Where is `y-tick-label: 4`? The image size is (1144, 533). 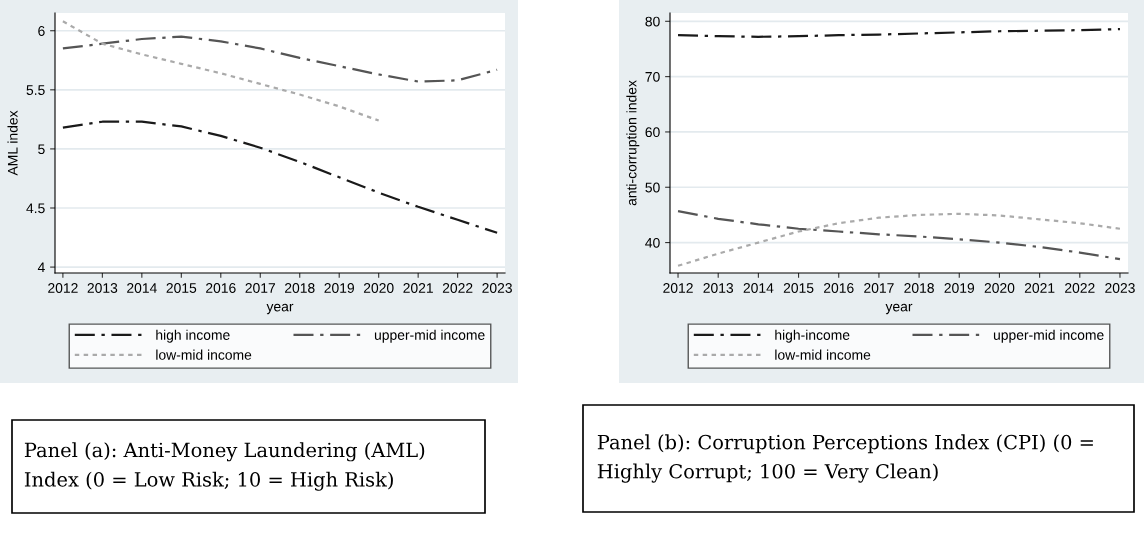
y-tick-label: 4 is located at coordinates (41, 267).